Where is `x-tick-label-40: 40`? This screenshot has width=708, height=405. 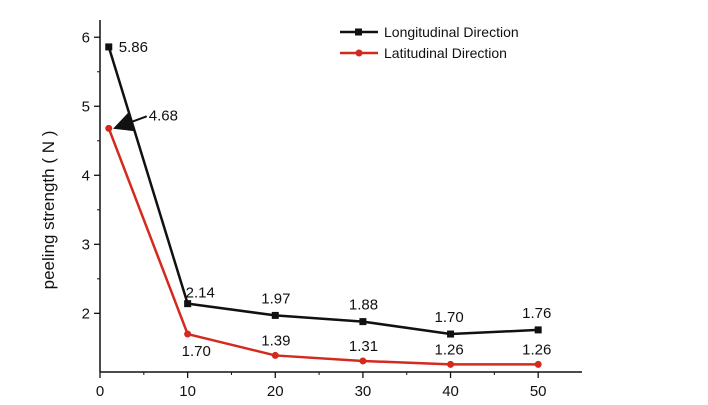
x-tick-label-40: 40 is located at coordinates (450, 391).